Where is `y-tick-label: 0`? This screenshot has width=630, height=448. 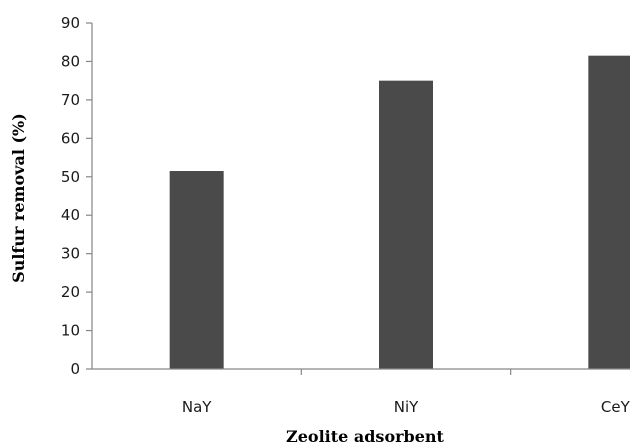 y-tick-label: 0 is located at coordinates (75, 369).